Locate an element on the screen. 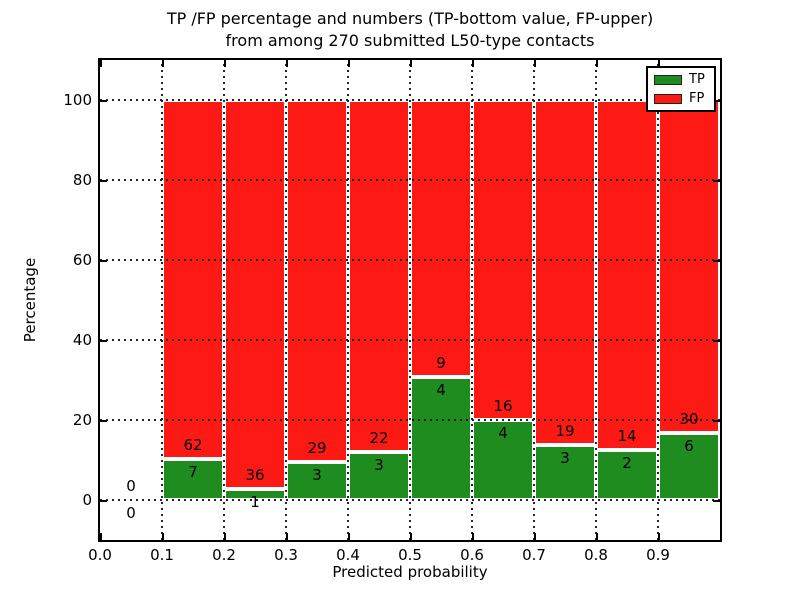 Image resolution: width=800 pixels, height=600 pixels. annotation-fp-count: 14 is located at coordinates (627, 436).